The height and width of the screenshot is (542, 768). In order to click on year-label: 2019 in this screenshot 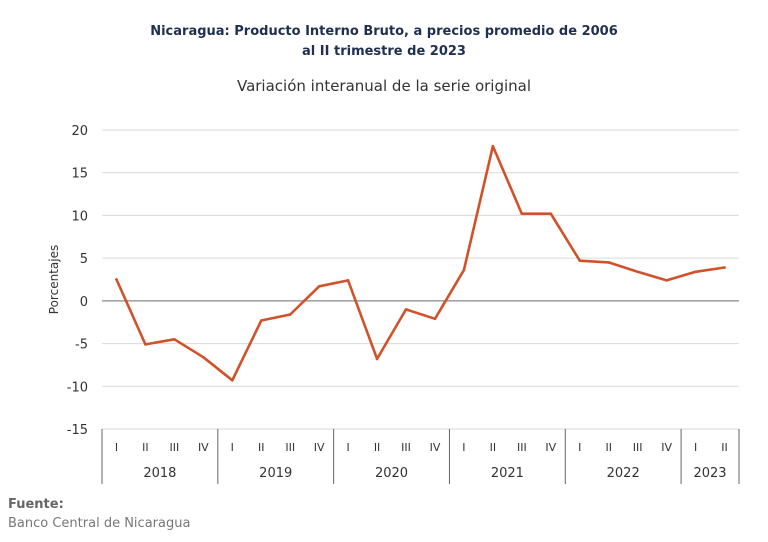, I will do `click(275, 473)`.